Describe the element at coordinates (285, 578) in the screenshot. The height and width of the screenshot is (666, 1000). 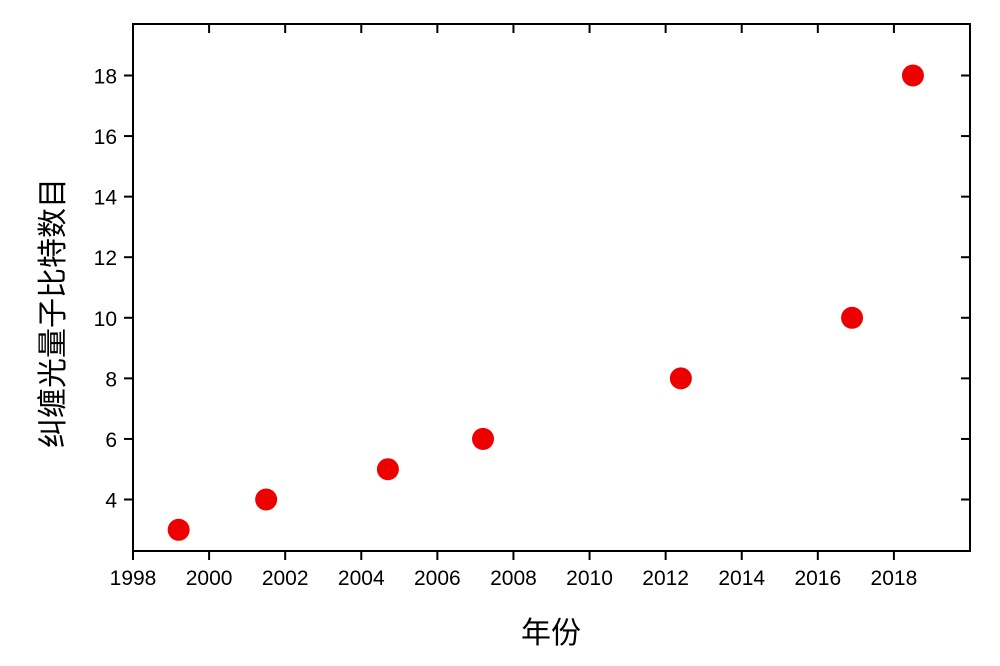
I see `x-tick-label: 2002` at that location.